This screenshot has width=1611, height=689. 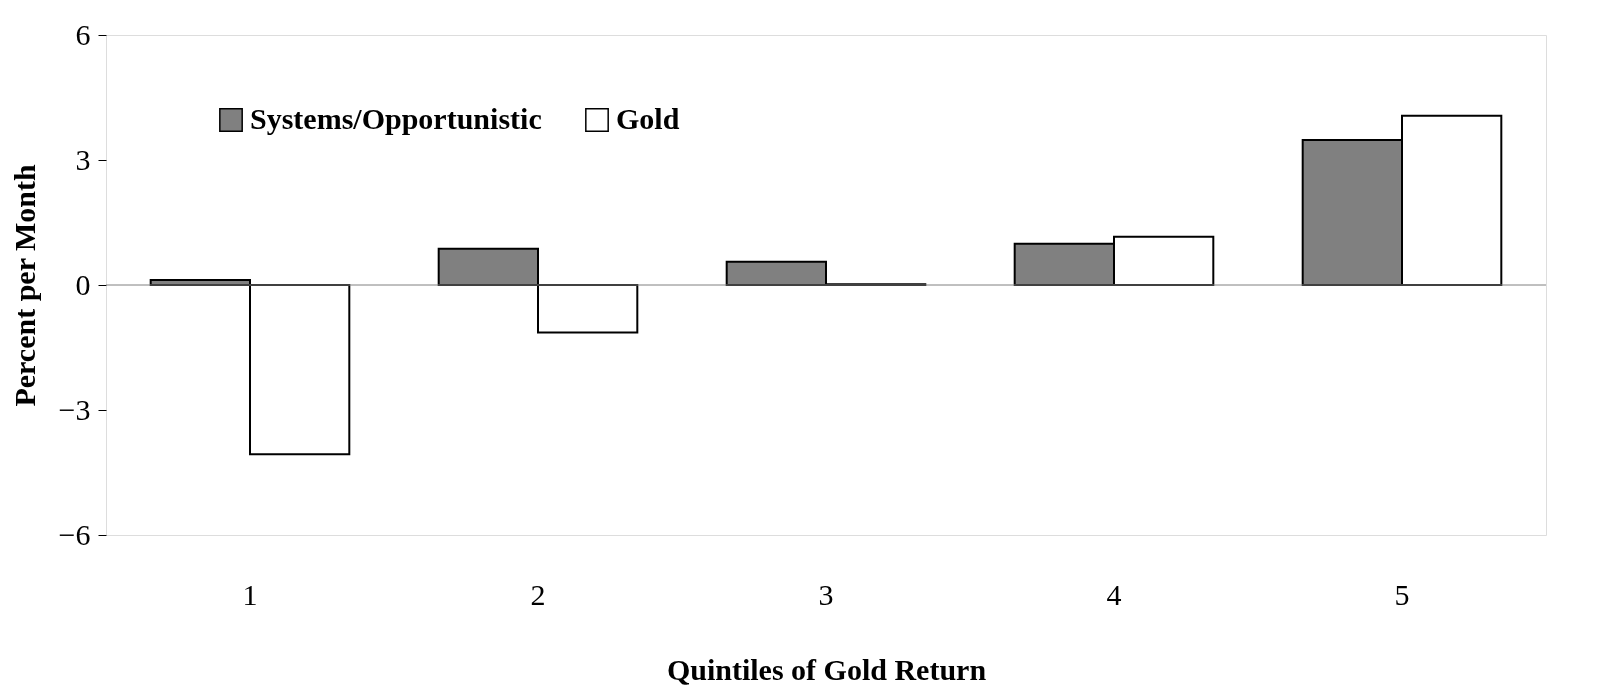 I want to click on x-tick-label: 1, so click(x=250, y=594).